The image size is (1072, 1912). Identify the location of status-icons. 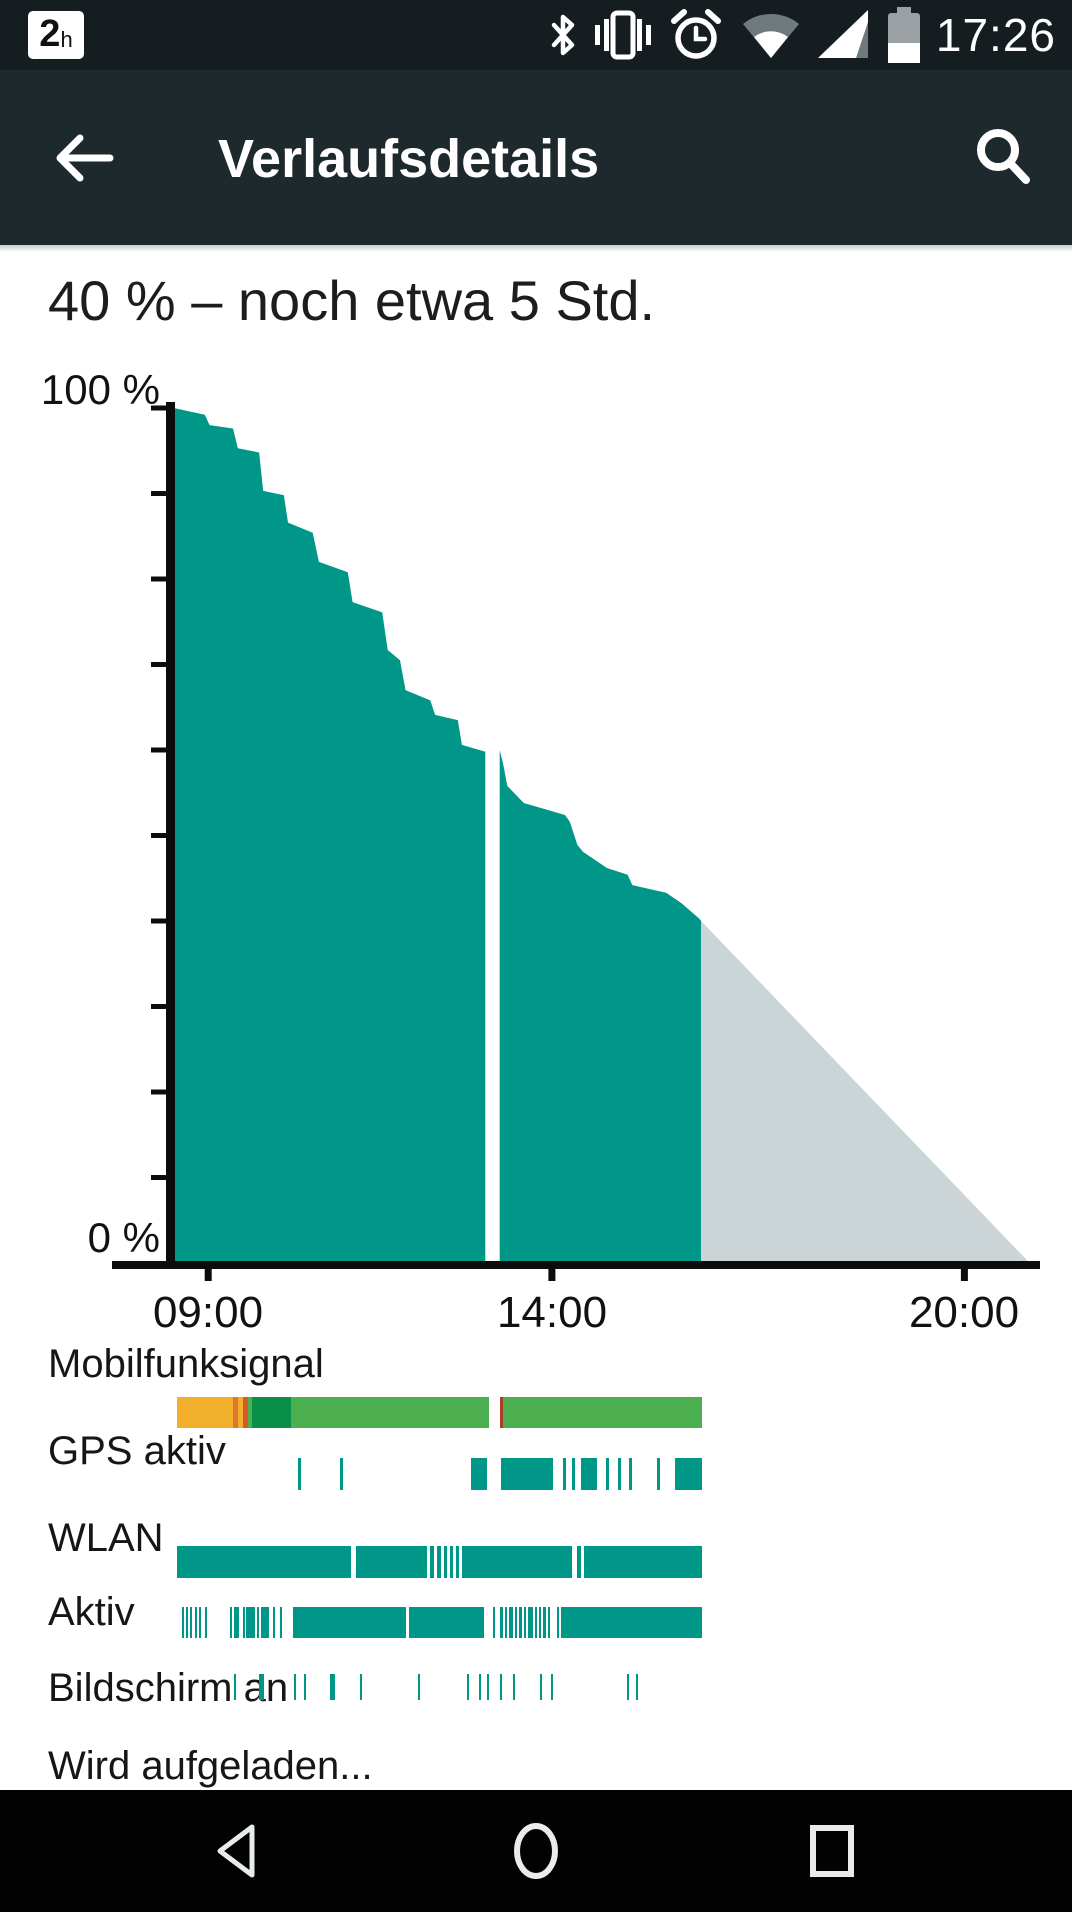
(735, 35).